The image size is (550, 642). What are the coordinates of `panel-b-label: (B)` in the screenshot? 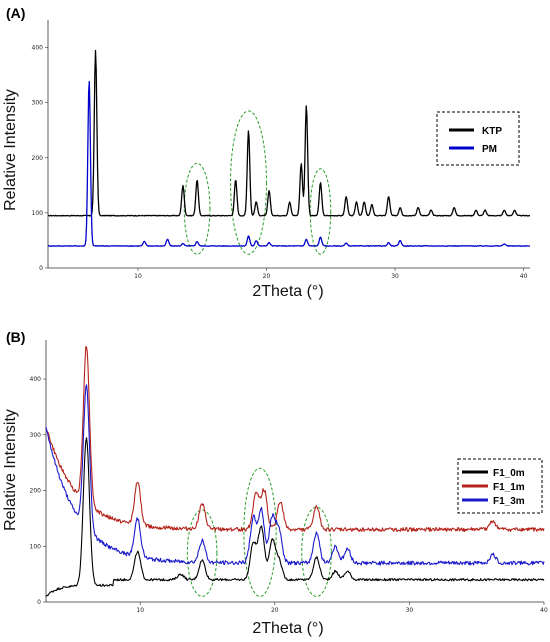 It's located at (15, 337).